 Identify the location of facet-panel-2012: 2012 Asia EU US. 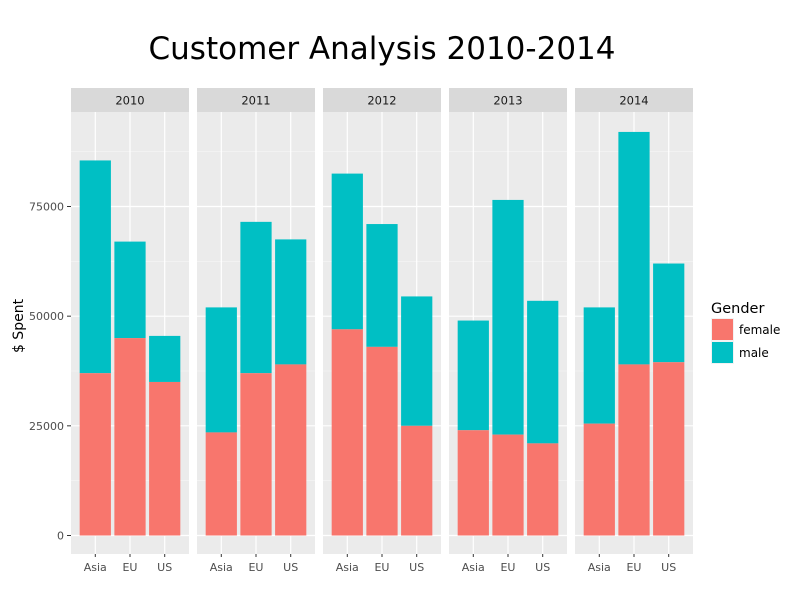
(382, 331).